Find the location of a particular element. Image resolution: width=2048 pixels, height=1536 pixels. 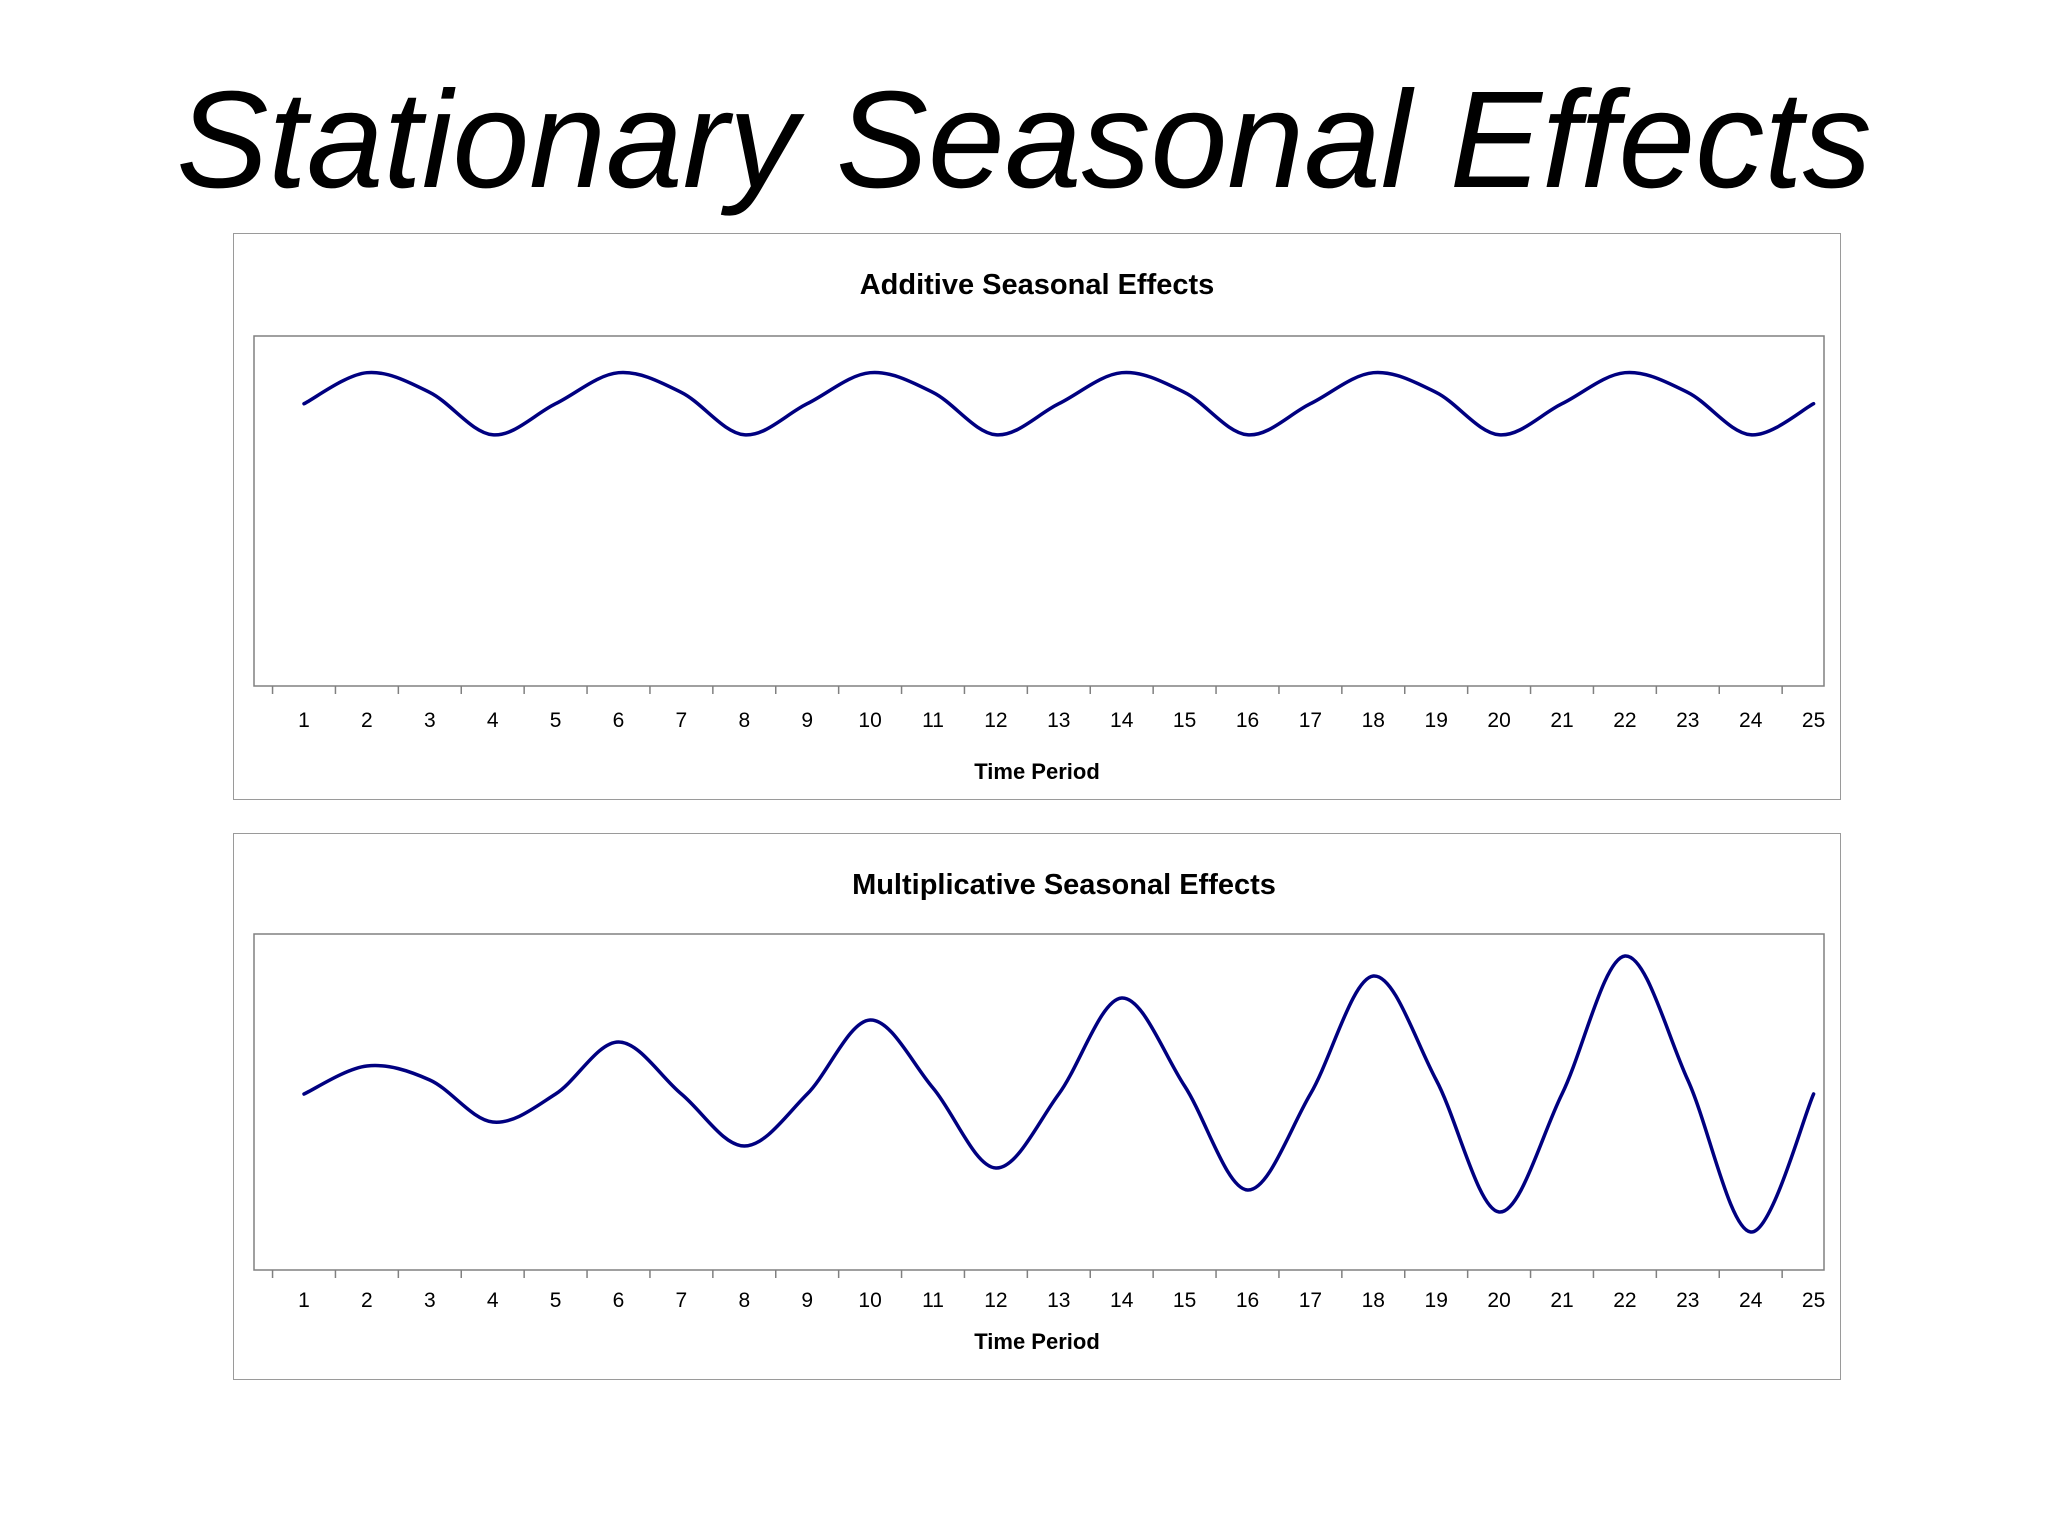

chart-title: Additive Seasonal Effects is located at coordinates (1037, 285).